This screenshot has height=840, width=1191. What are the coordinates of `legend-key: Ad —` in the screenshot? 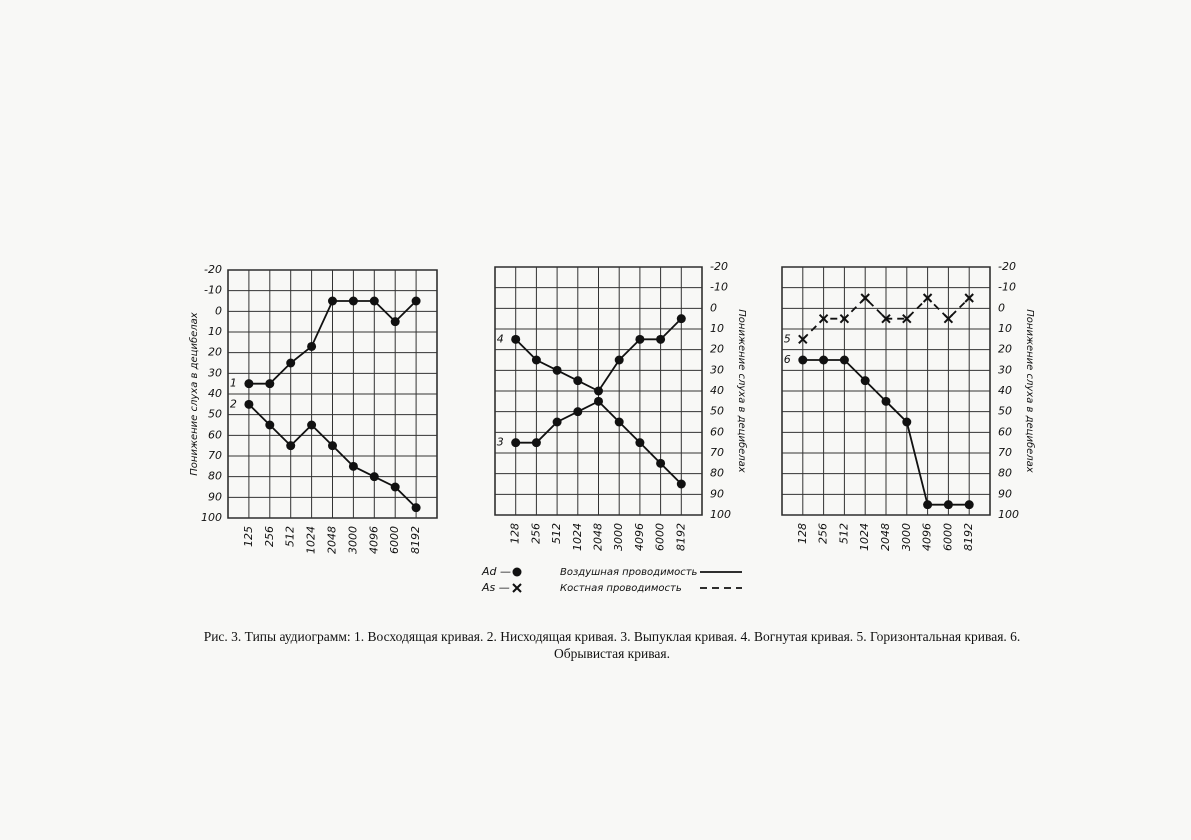 It's located at (496, 571).